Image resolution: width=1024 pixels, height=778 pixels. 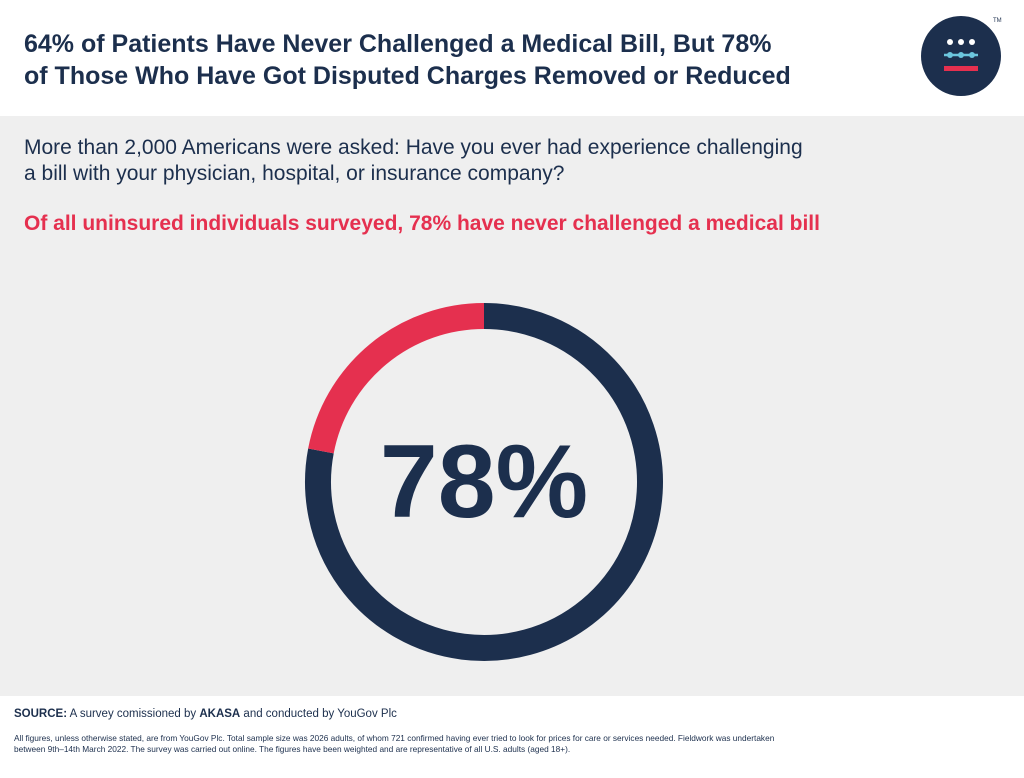 I want to click on source-label: SOURCE:, so click(x=41, y=714).